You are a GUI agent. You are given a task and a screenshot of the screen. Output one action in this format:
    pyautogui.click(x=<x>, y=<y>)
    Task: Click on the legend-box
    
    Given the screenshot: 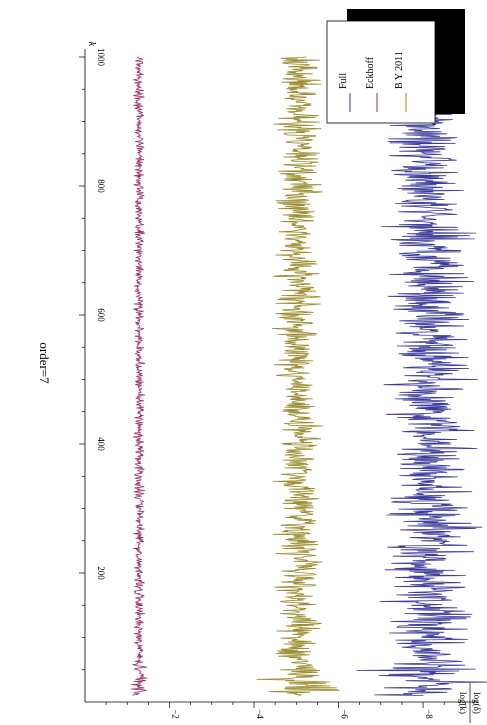 What is the action you would take?
    pyautogui.click(x=381, y=72)
    